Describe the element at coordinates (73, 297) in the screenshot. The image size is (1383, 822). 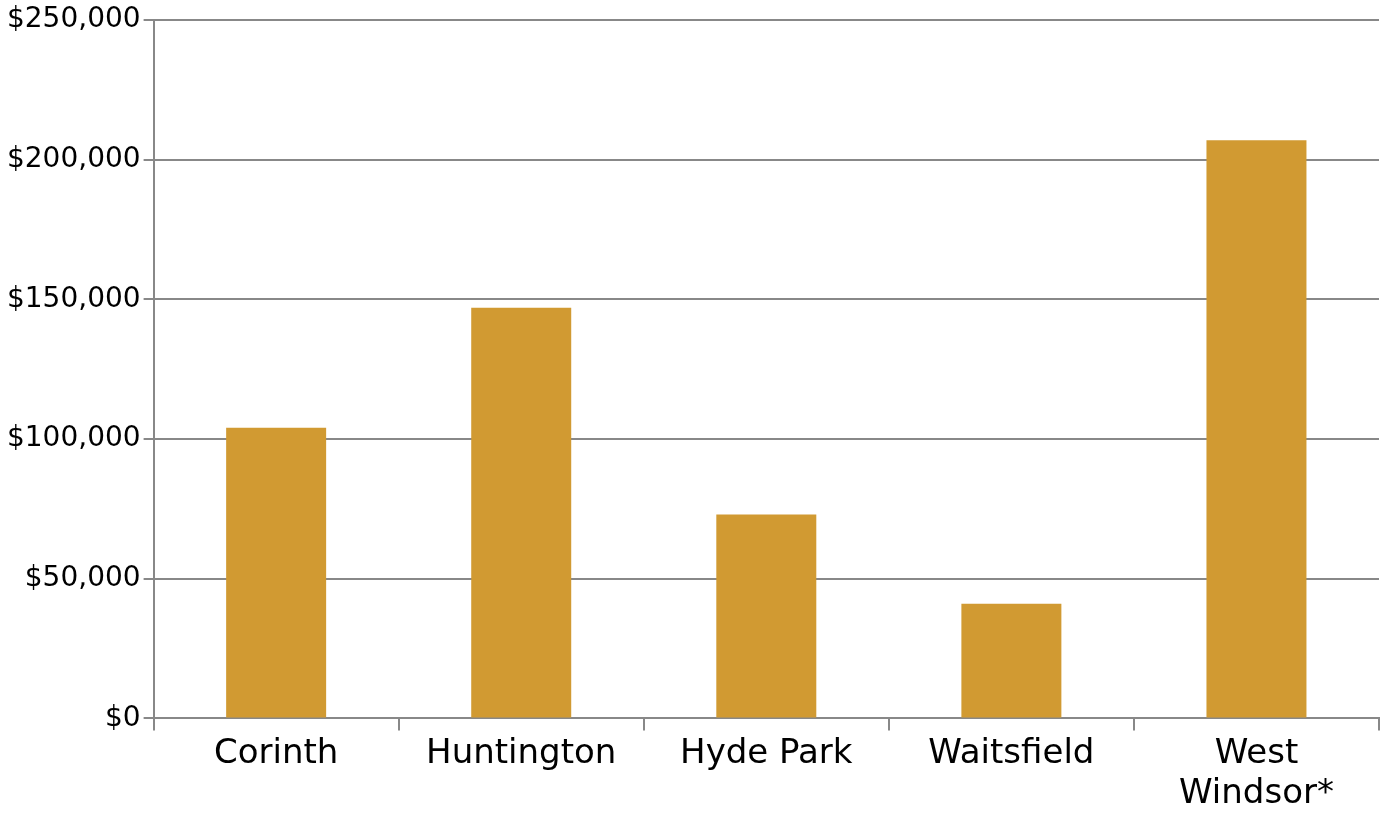
I see `y-tick-label: $150,000` at that location.